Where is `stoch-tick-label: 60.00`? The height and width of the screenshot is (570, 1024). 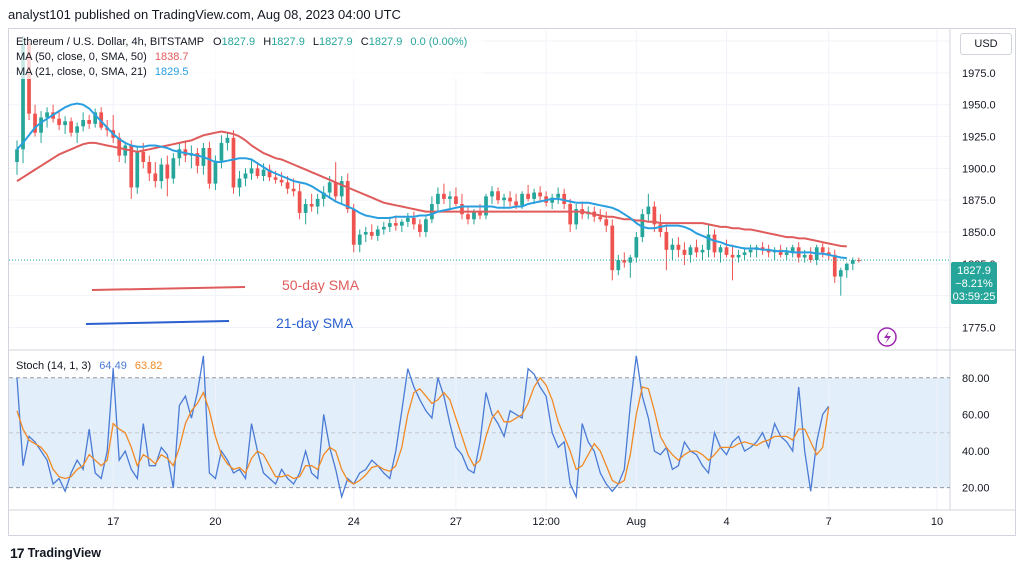 stoch-tick-label: 60.00 is located at coordinates (976, 415).